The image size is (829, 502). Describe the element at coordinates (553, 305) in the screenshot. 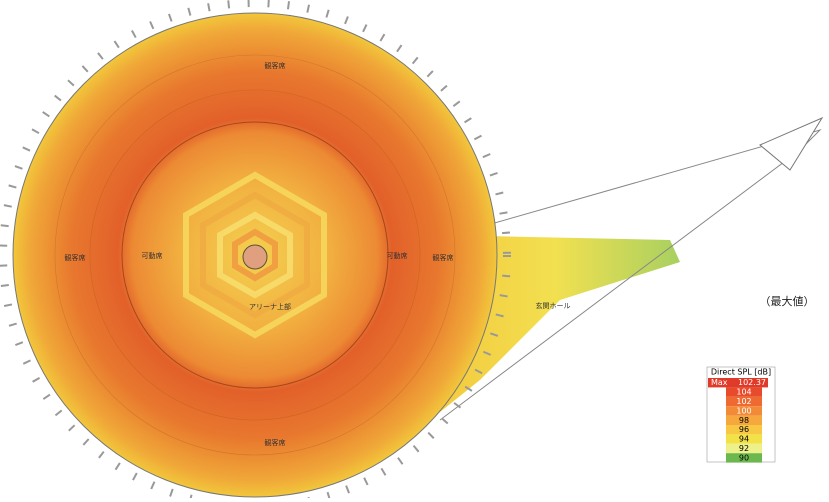

I see `label: 玄関ホール` at that location.